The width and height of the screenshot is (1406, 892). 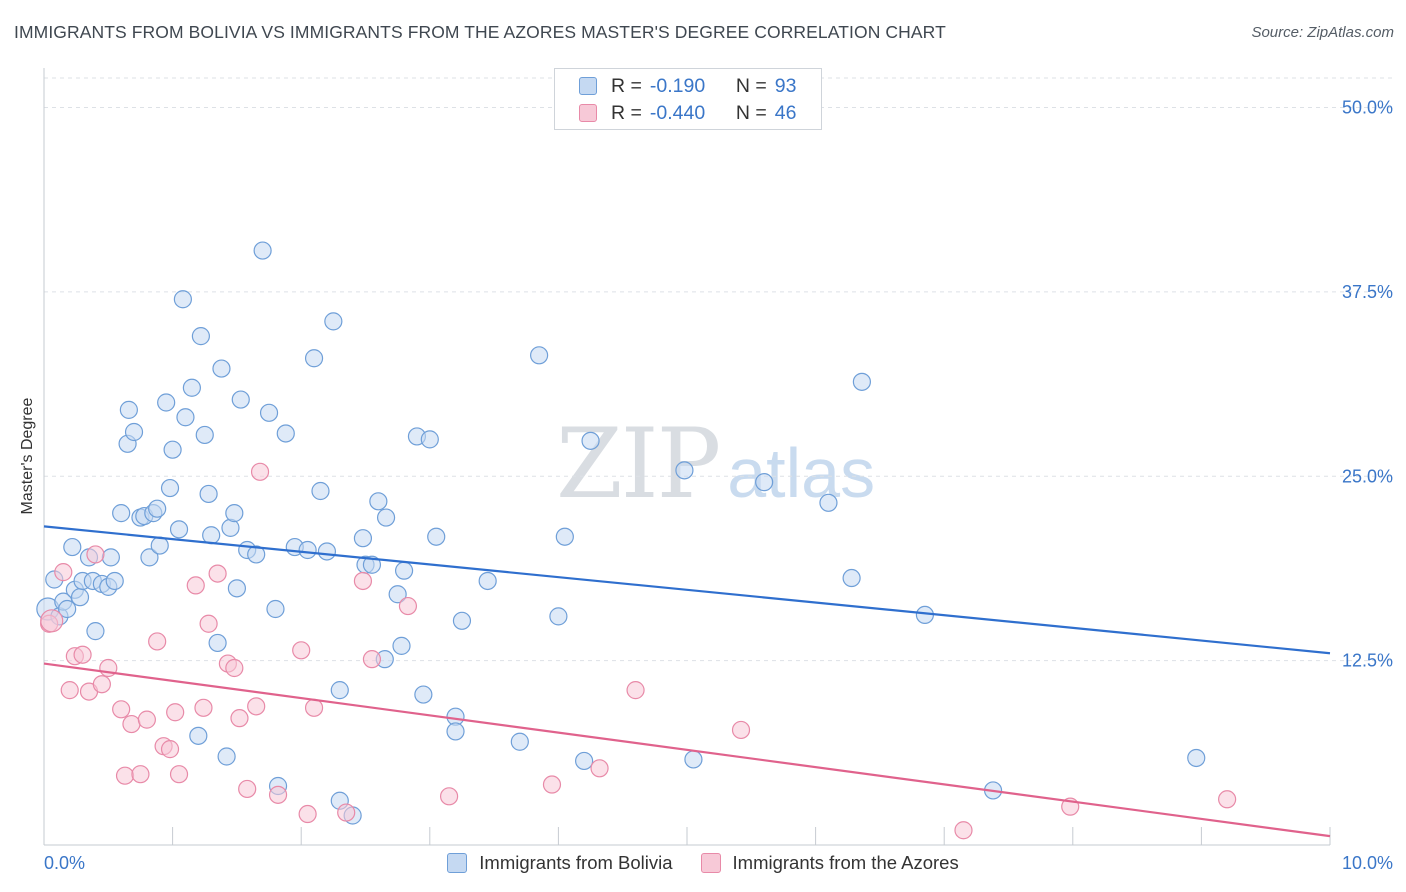 What do you see at coordinates (785, 85) in the screenshot?
I see `n-value: 93` at bounding box center [785, 85].